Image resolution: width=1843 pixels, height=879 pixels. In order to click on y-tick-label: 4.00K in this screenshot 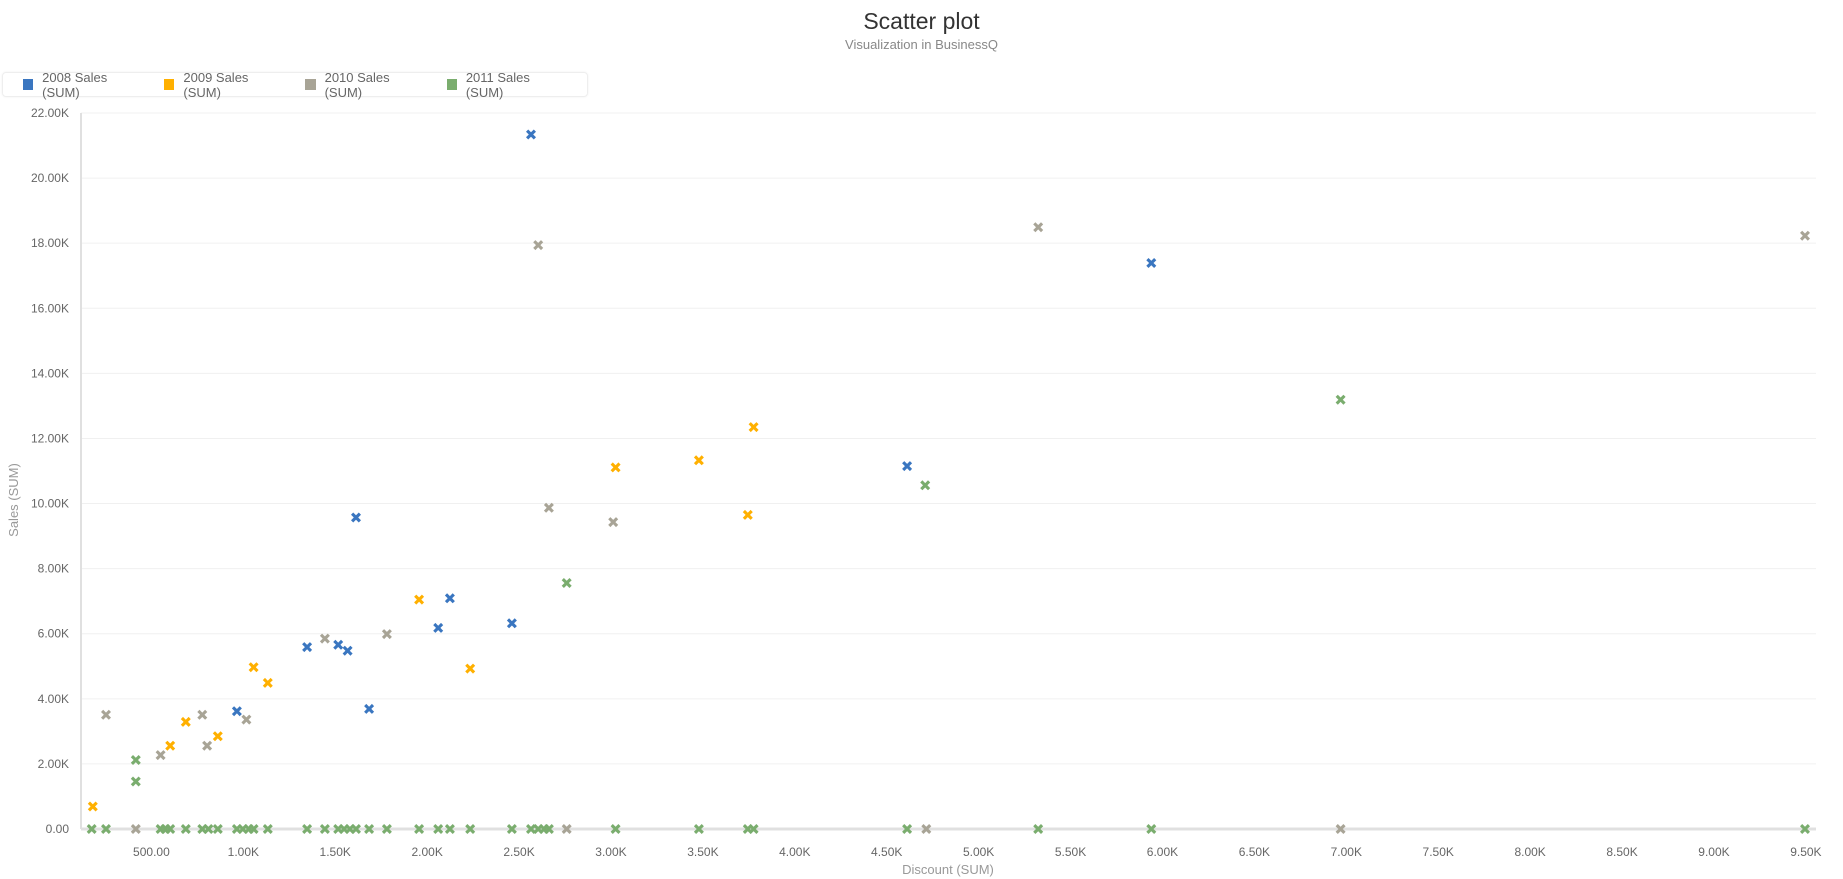, I will do `click(53, 699)`.